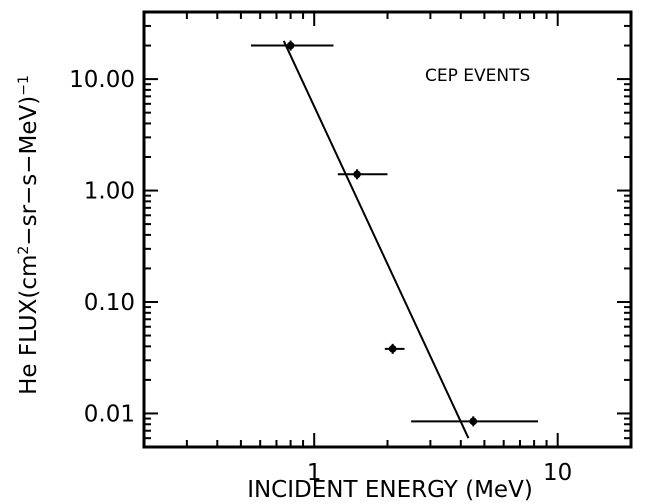 The height and width of the screenshot is (504, 647). Describe the element at coordinates (109, 414) in the screenshot. I see `y-tick-label: 0.01` at that location.